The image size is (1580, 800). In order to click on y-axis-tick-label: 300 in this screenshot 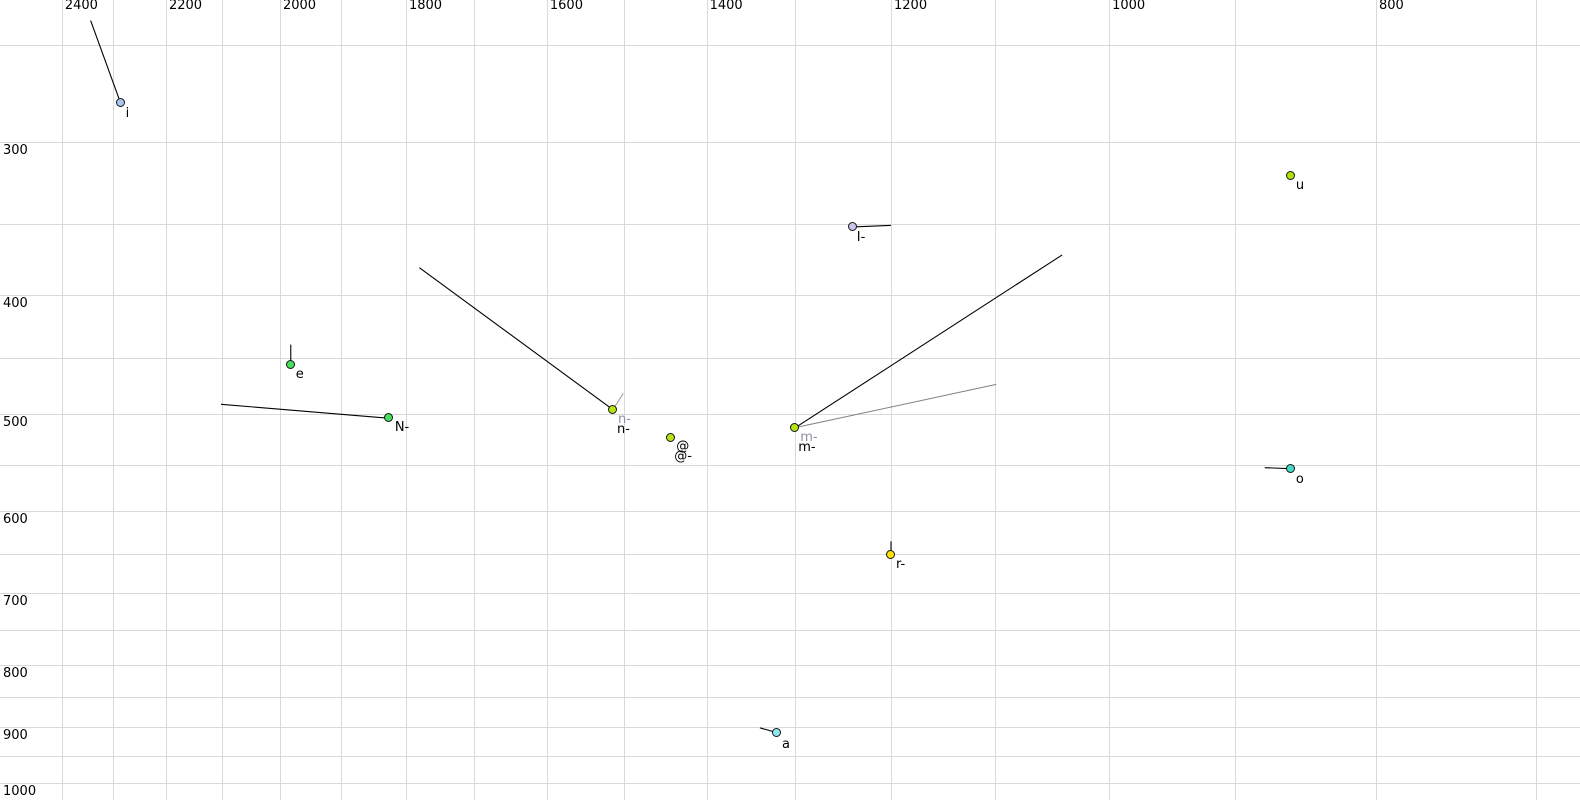, I will do `click(15, 150)`.